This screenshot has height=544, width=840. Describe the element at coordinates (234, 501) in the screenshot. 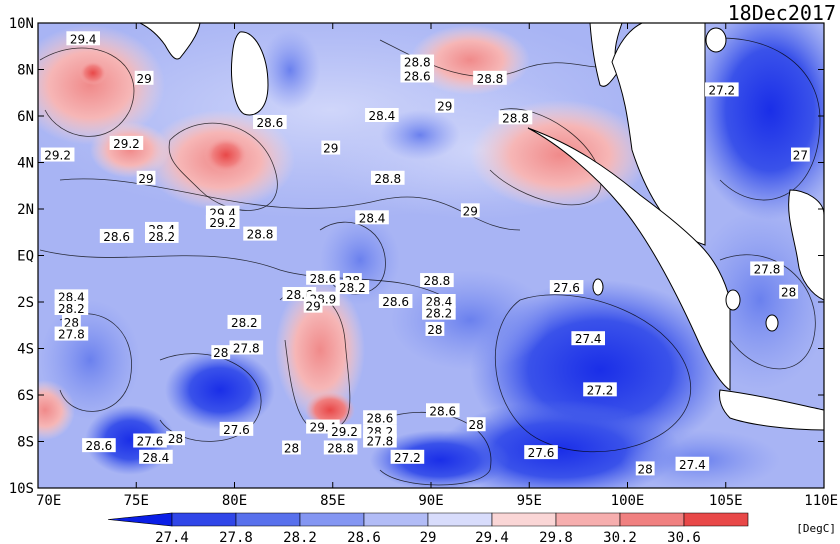

I see `lon-label: 80E` at that location.